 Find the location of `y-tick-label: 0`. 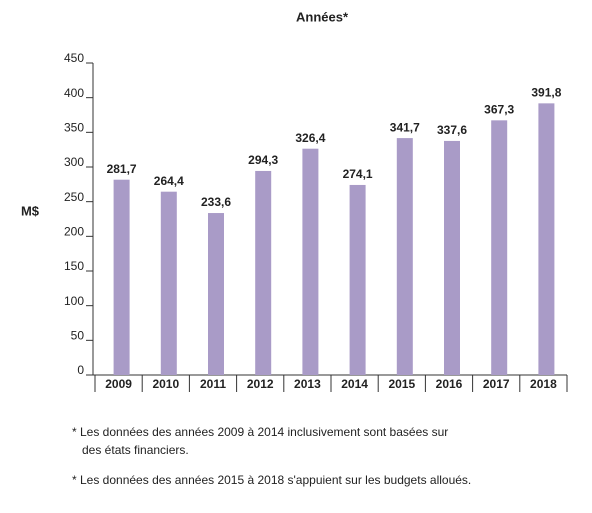

y-tick-label: 0 is located at coordinates (80, 370).